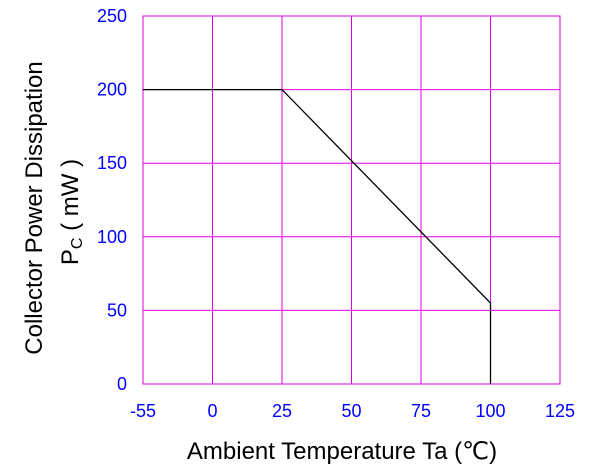 The width and height of the screenshot is (597, 471). I want to click on x-tick-label: 125, so click(560, 411).